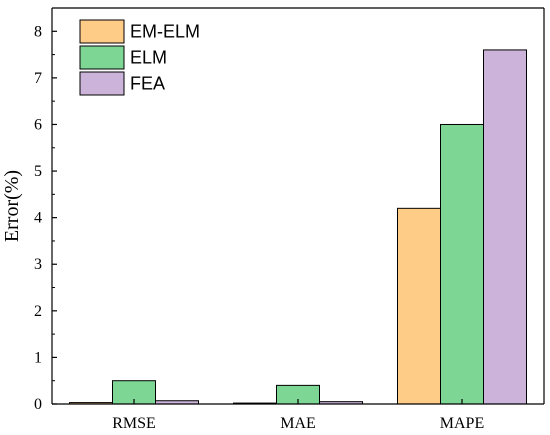 The width and height of the screenshot is (550, 435). What do you see at coordinates (147, 84) in the screenshot?
I see `legend-label-fea: FEA` at bounding box center [147, 84].